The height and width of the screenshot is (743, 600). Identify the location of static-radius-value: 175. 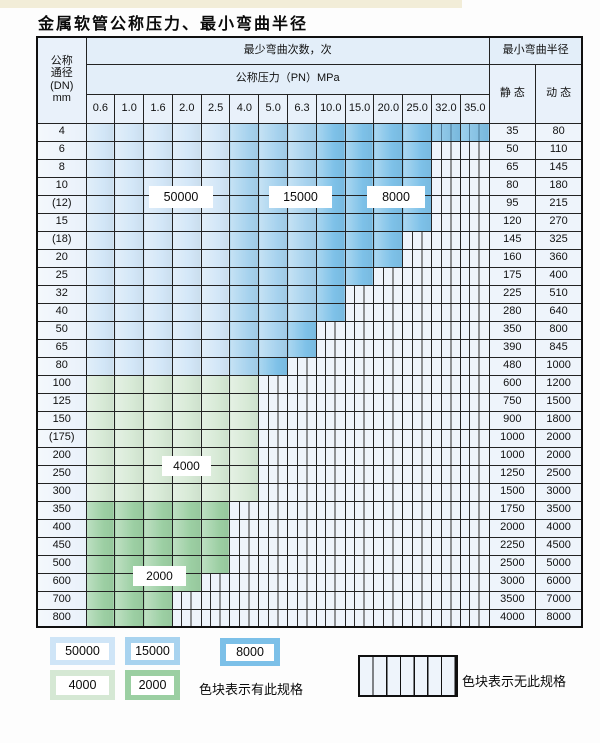
(512, 276).